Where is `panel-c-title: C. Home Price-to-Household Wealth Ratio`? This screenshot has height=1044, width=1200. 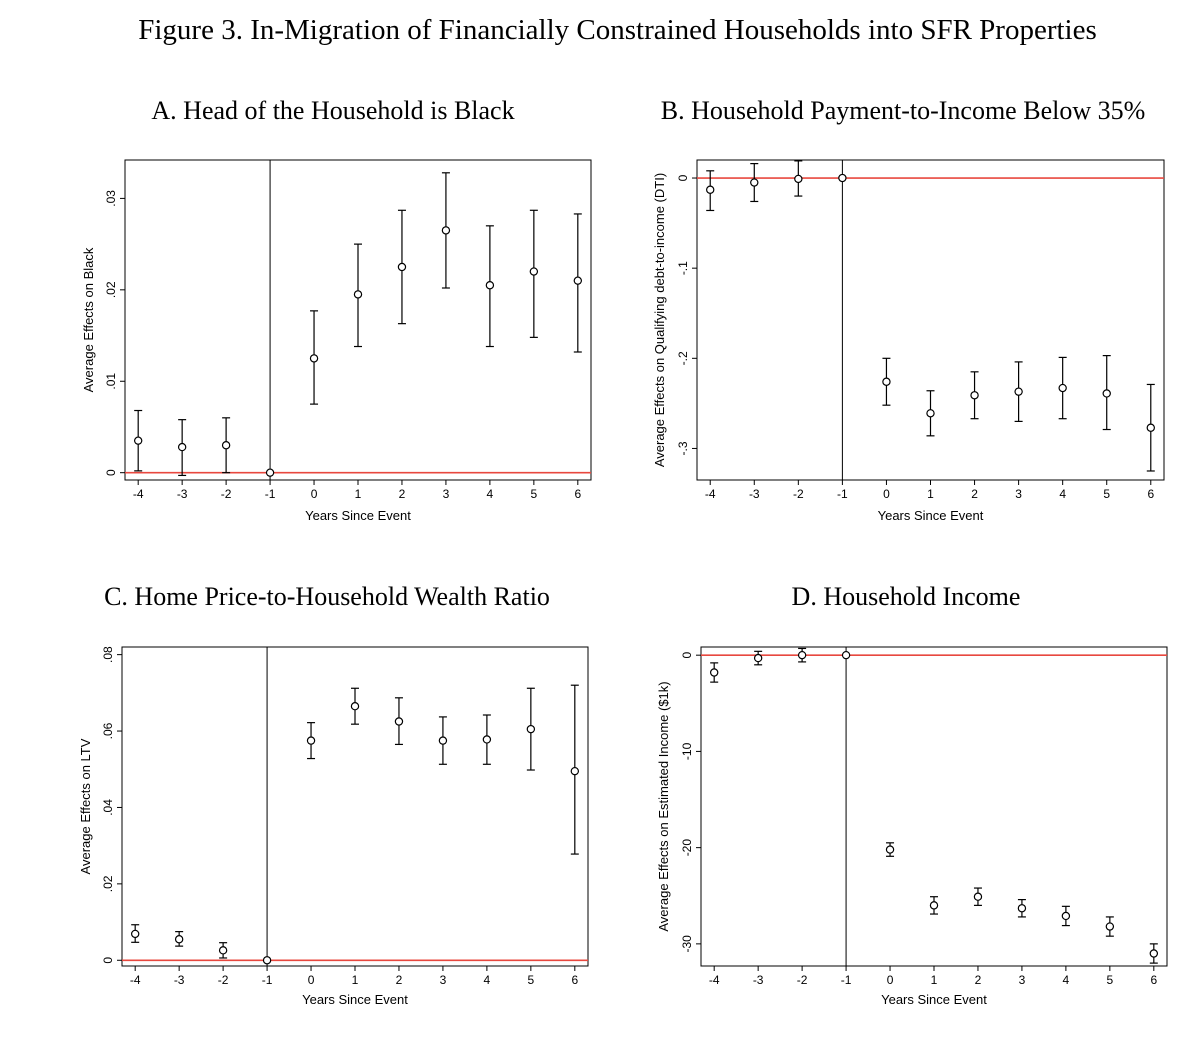 panel-c-title: C. Home Price-to-Household Wealth Ratio is located at coordinates (327, 596).